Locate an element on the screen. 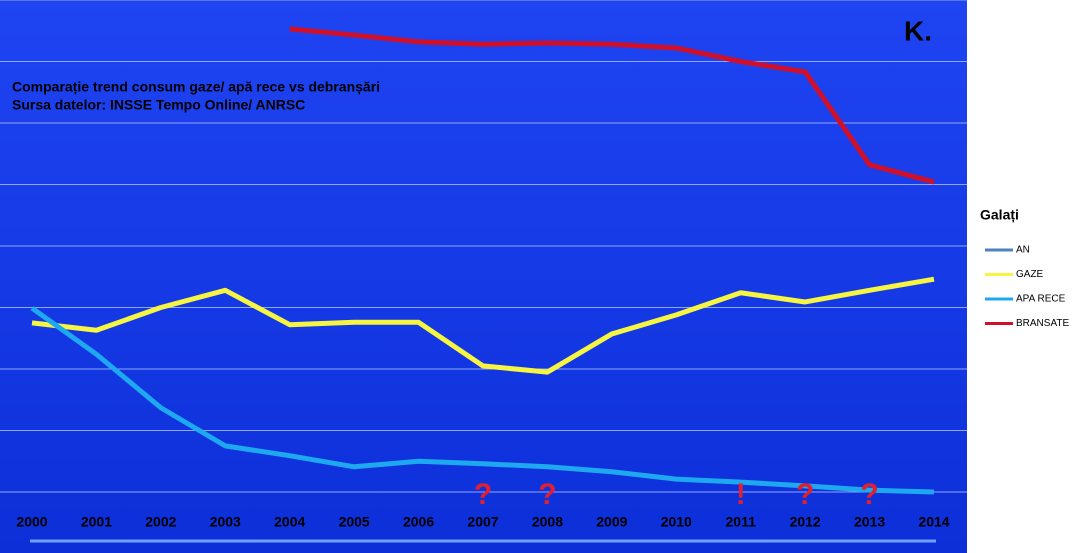 This screenshot has height=553, width=1088. x-tick-label: 2002 is located at coordinates (160, 522).